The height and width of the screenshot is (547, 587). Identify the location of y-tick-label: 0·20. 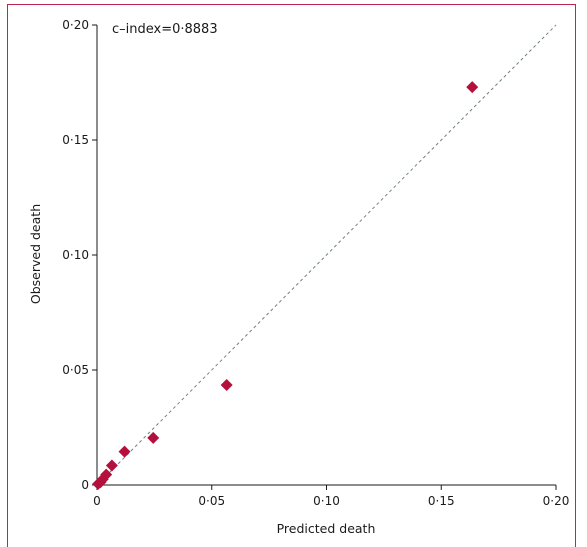
(75, 25).